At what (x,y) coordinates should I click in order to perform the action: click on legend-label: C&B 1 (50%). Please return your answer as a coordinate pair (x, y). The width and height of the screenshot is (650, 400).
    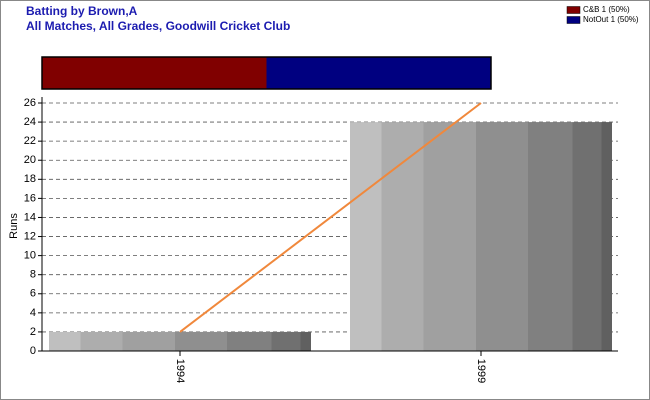
    Looking at the image, I should click on (606, 9).